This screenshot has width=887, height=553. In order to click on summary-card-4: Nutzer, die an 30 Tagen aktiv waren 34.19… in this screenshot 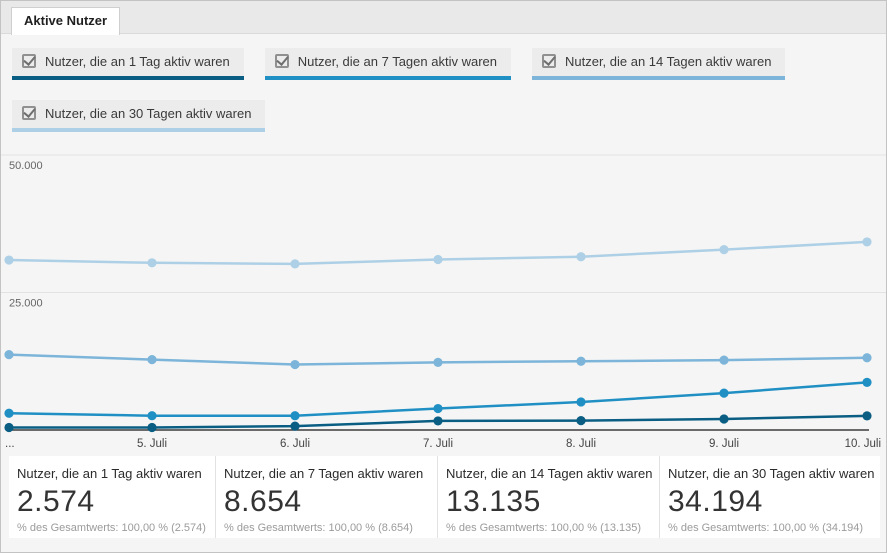, I will do `click(769, 497)`.